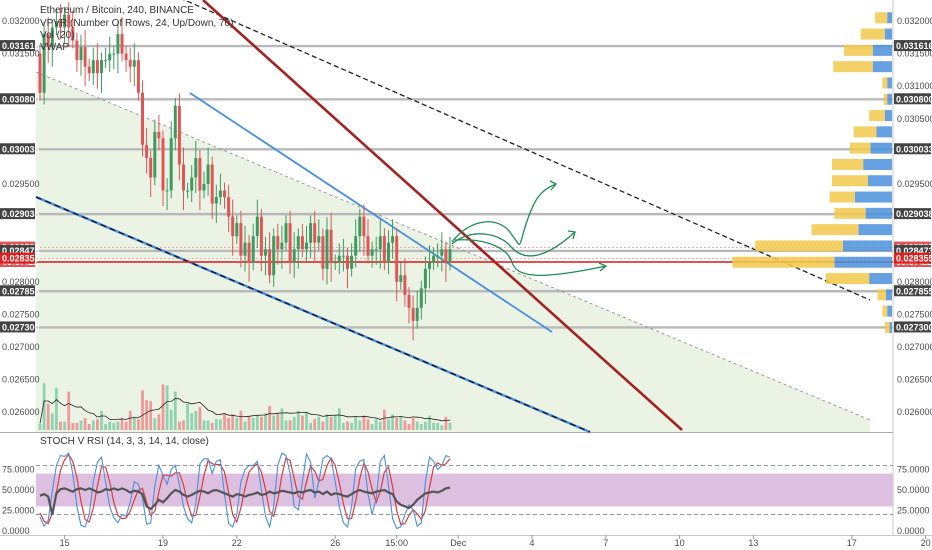 The image size is (932, 550). What do you see at coordinates (913, 250) in the screenshot?
I see `price-level-tag: 0.028473` at bounding box center [913, 250].